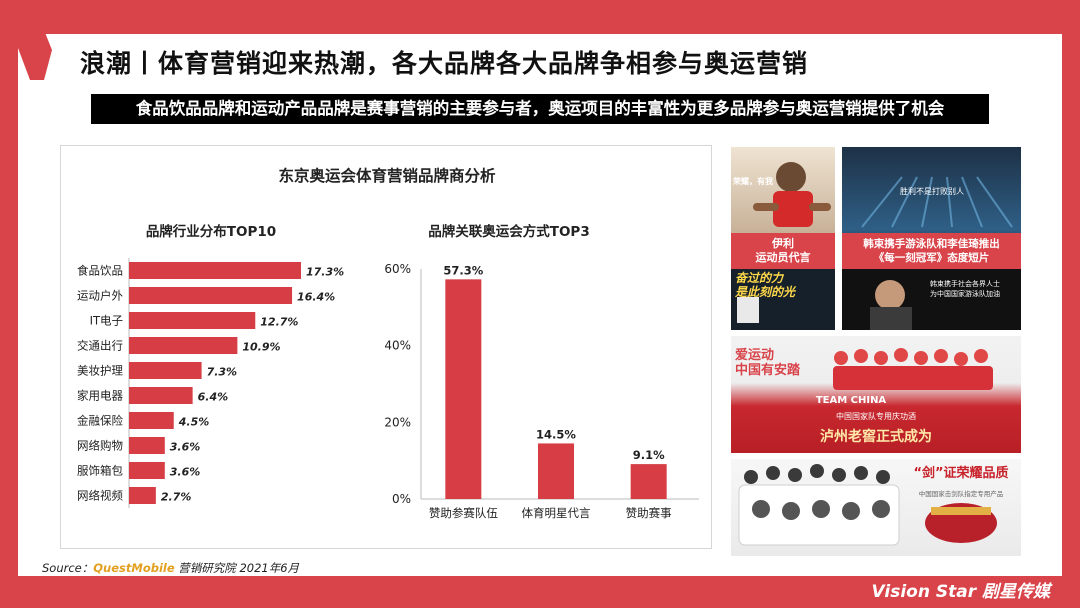 This screenshot has height=608, width=1080. Describe the element at coordinates (100, 346) in the screenshot. I see `hbar-category-label: 交通出行` at that location.